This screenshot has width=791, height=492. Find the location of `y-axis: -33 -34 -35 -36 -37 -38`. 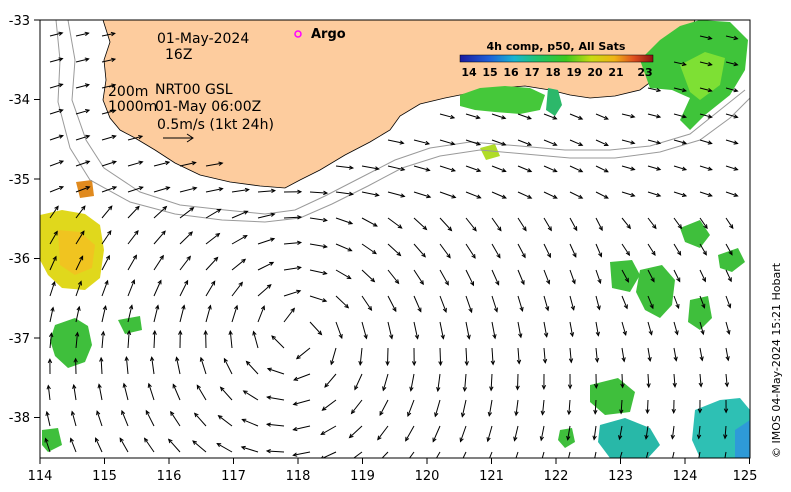

y-axis: -33 -34 -35 -36 -37 -38 is located at coordinates (24, 220).